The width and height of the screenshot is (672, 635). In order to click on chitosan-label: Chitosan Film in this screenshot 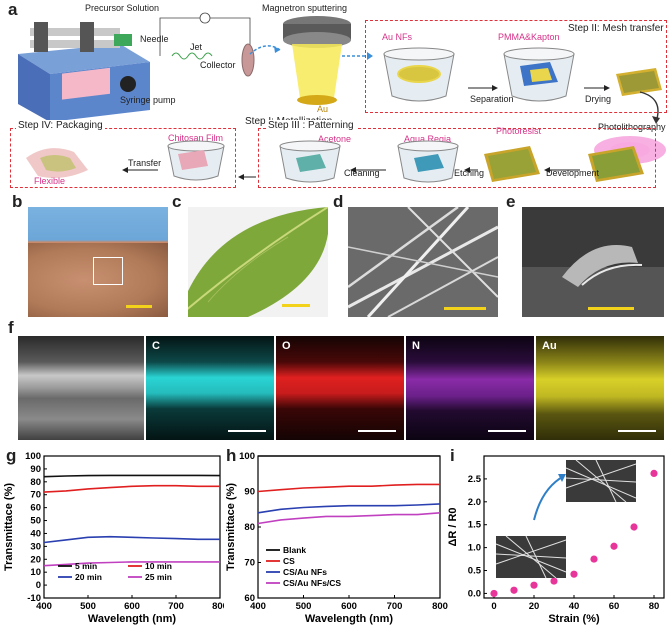, I will do `click(196, 138)`.